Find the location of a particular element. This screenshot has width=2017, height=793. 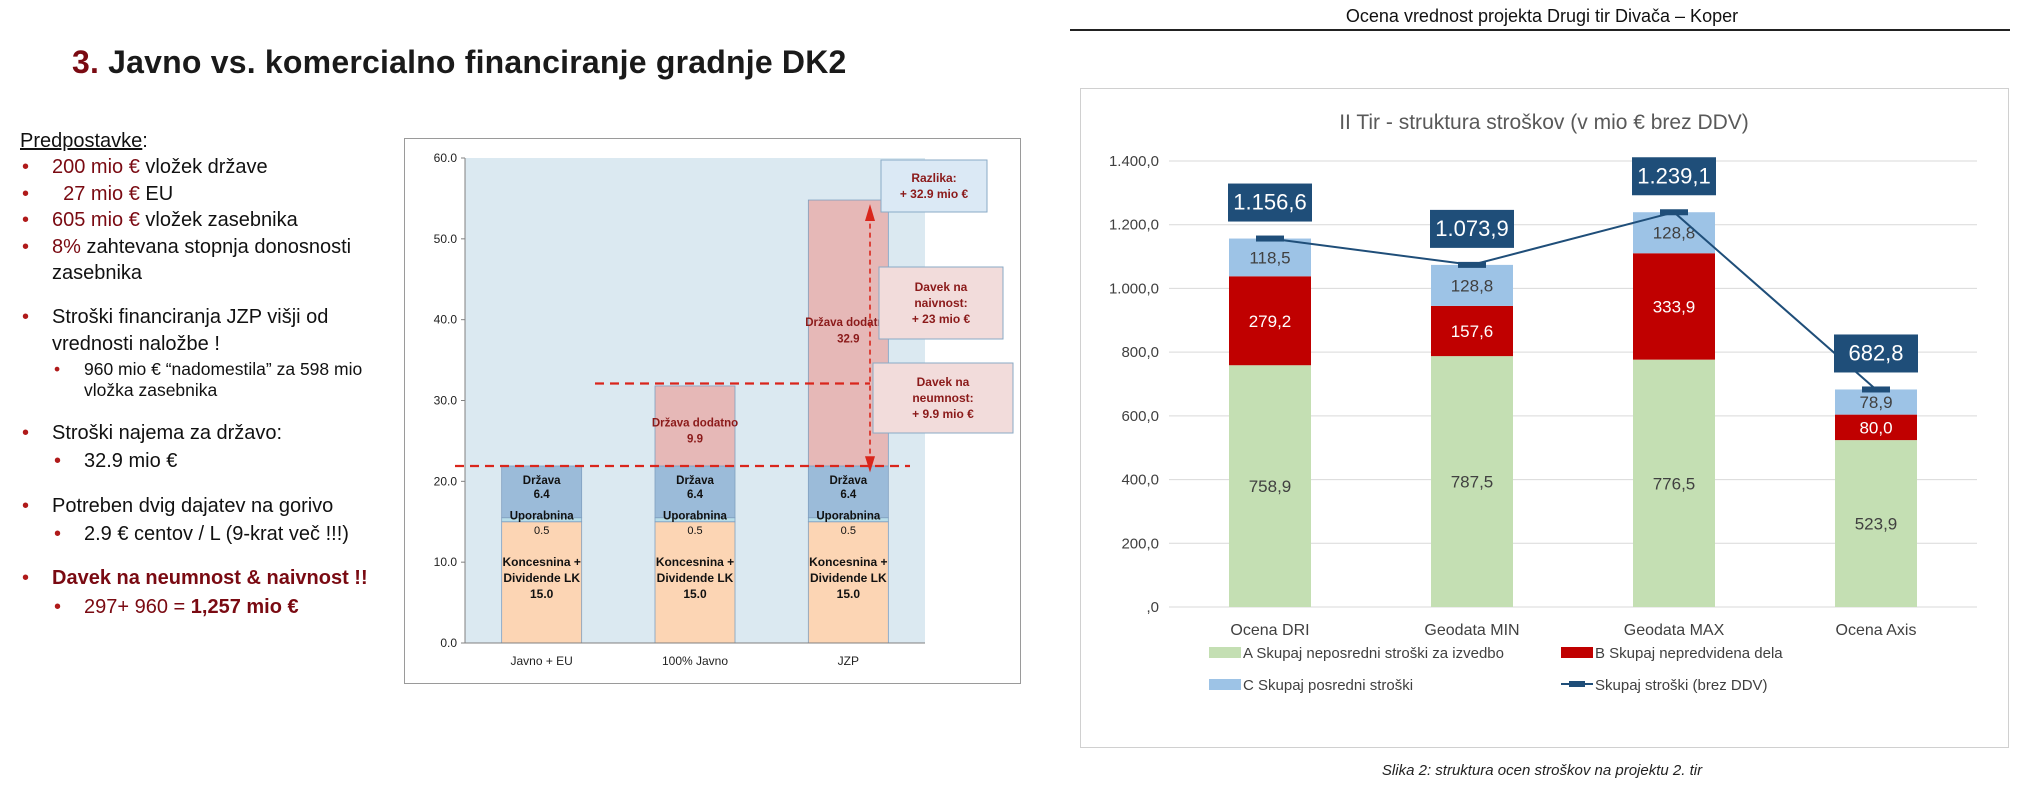

y-tick-label: 60.0 is located at coordinates (446, 158).